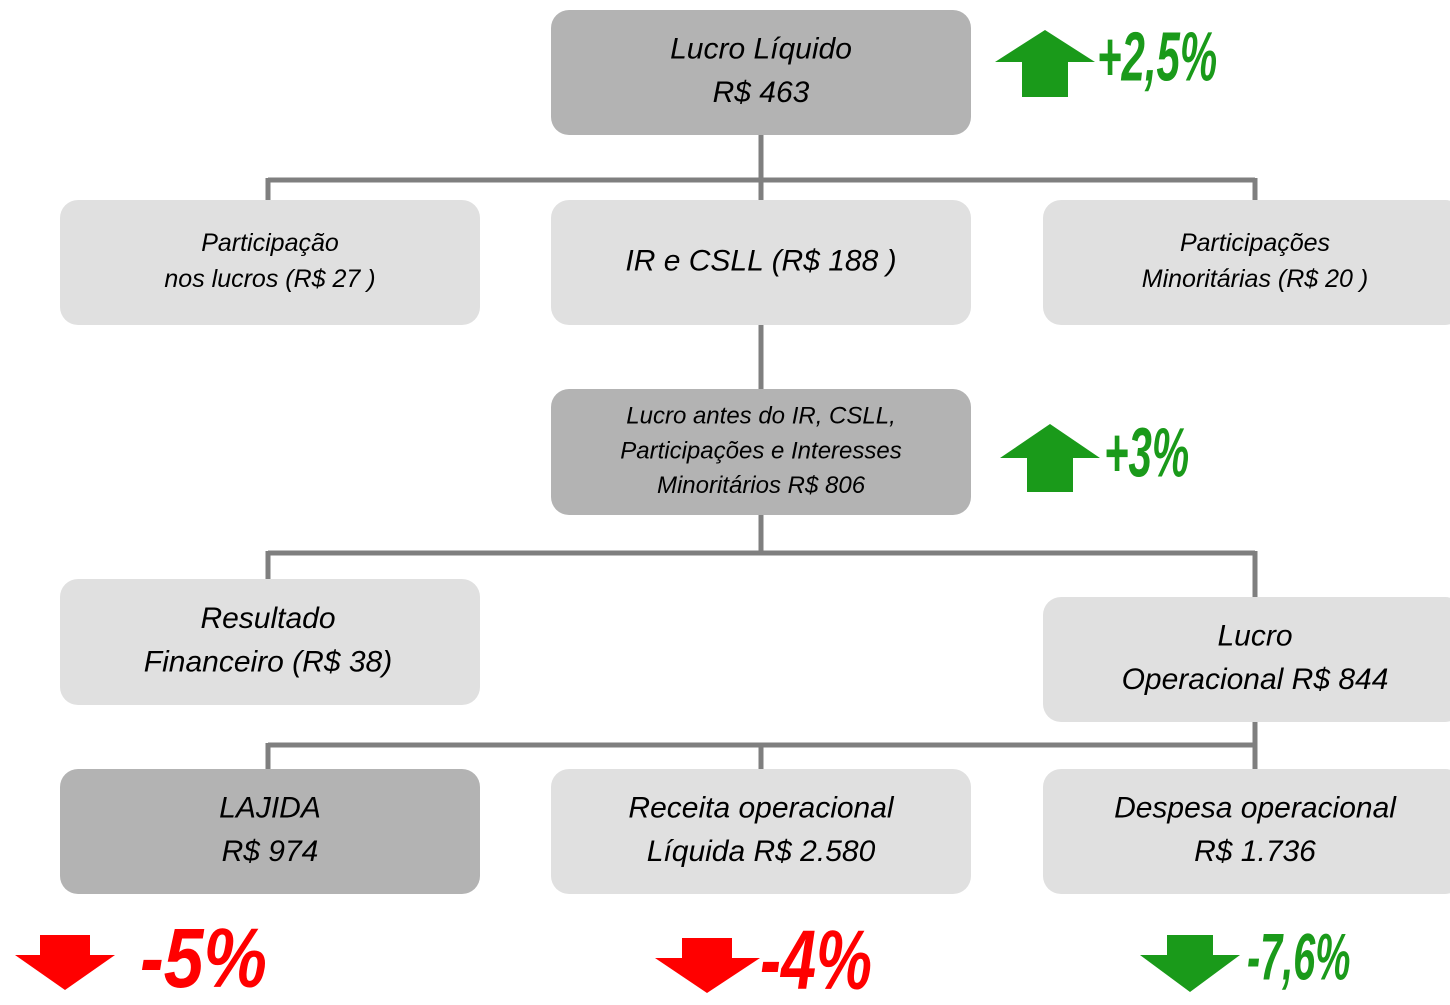  What do you see at coordinates (1255, 851) in the screenshot?
I see `node-text: R$ 1.736` at bounding box center [1255, 851].